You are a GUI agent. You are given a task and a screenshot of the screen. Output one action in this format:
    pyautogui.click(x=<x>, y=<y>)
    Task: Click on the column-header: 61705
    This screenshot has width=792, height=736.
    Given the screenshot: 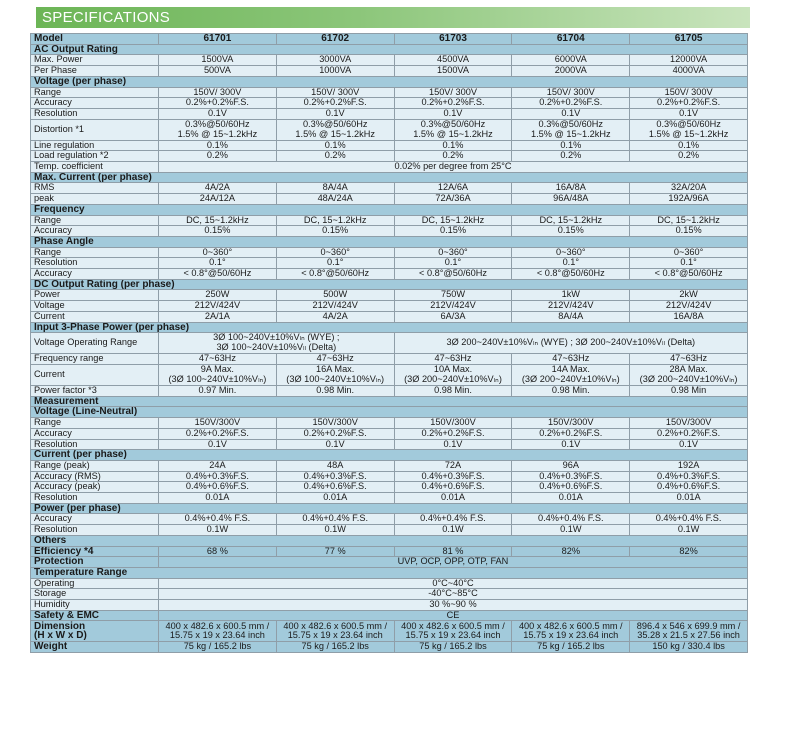 What is the action you would take?
    pyautogui.click(x=688, y=39)
    